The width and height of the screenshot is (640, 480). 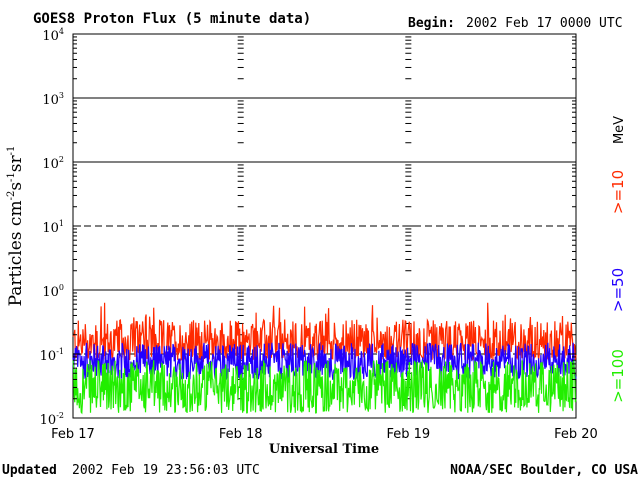 What do you see at coordinates (544, 23) in the screenshot?
I see `begin-value: 2002 Feb 17 0000 UTC` at bounding box center [544, 23].